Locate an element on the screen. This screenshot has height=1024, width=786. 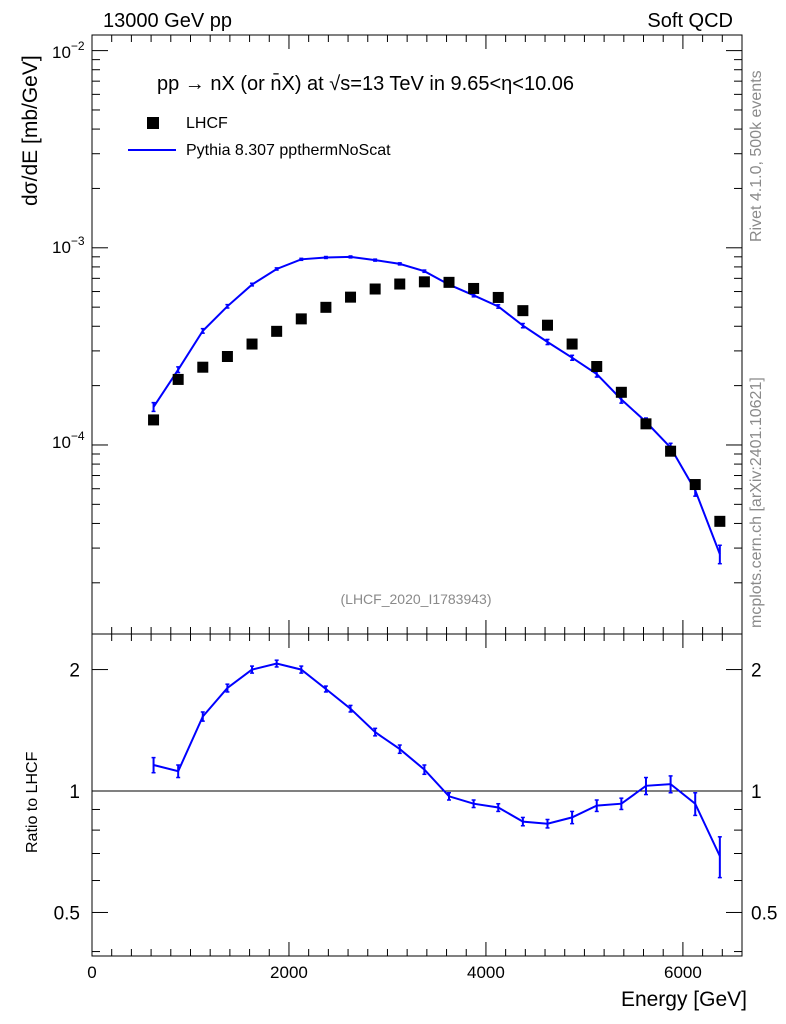
y-tick-label-1e-2: 10⁻² is located at coordinates (68, 50).